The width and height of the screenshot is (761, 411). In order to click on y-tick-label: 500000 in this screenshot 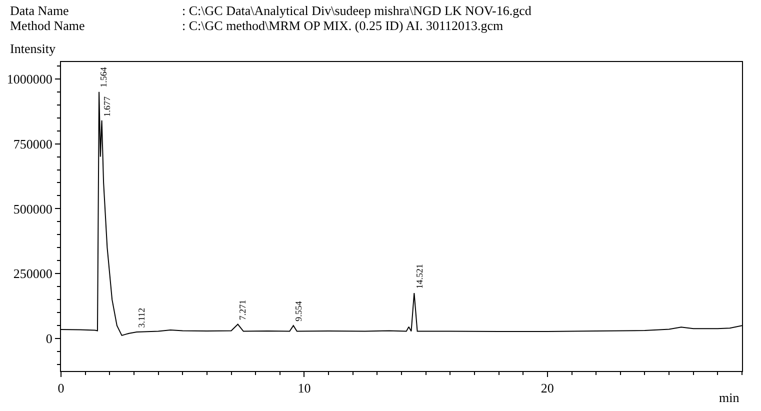, I will do `click(32, 208)`.